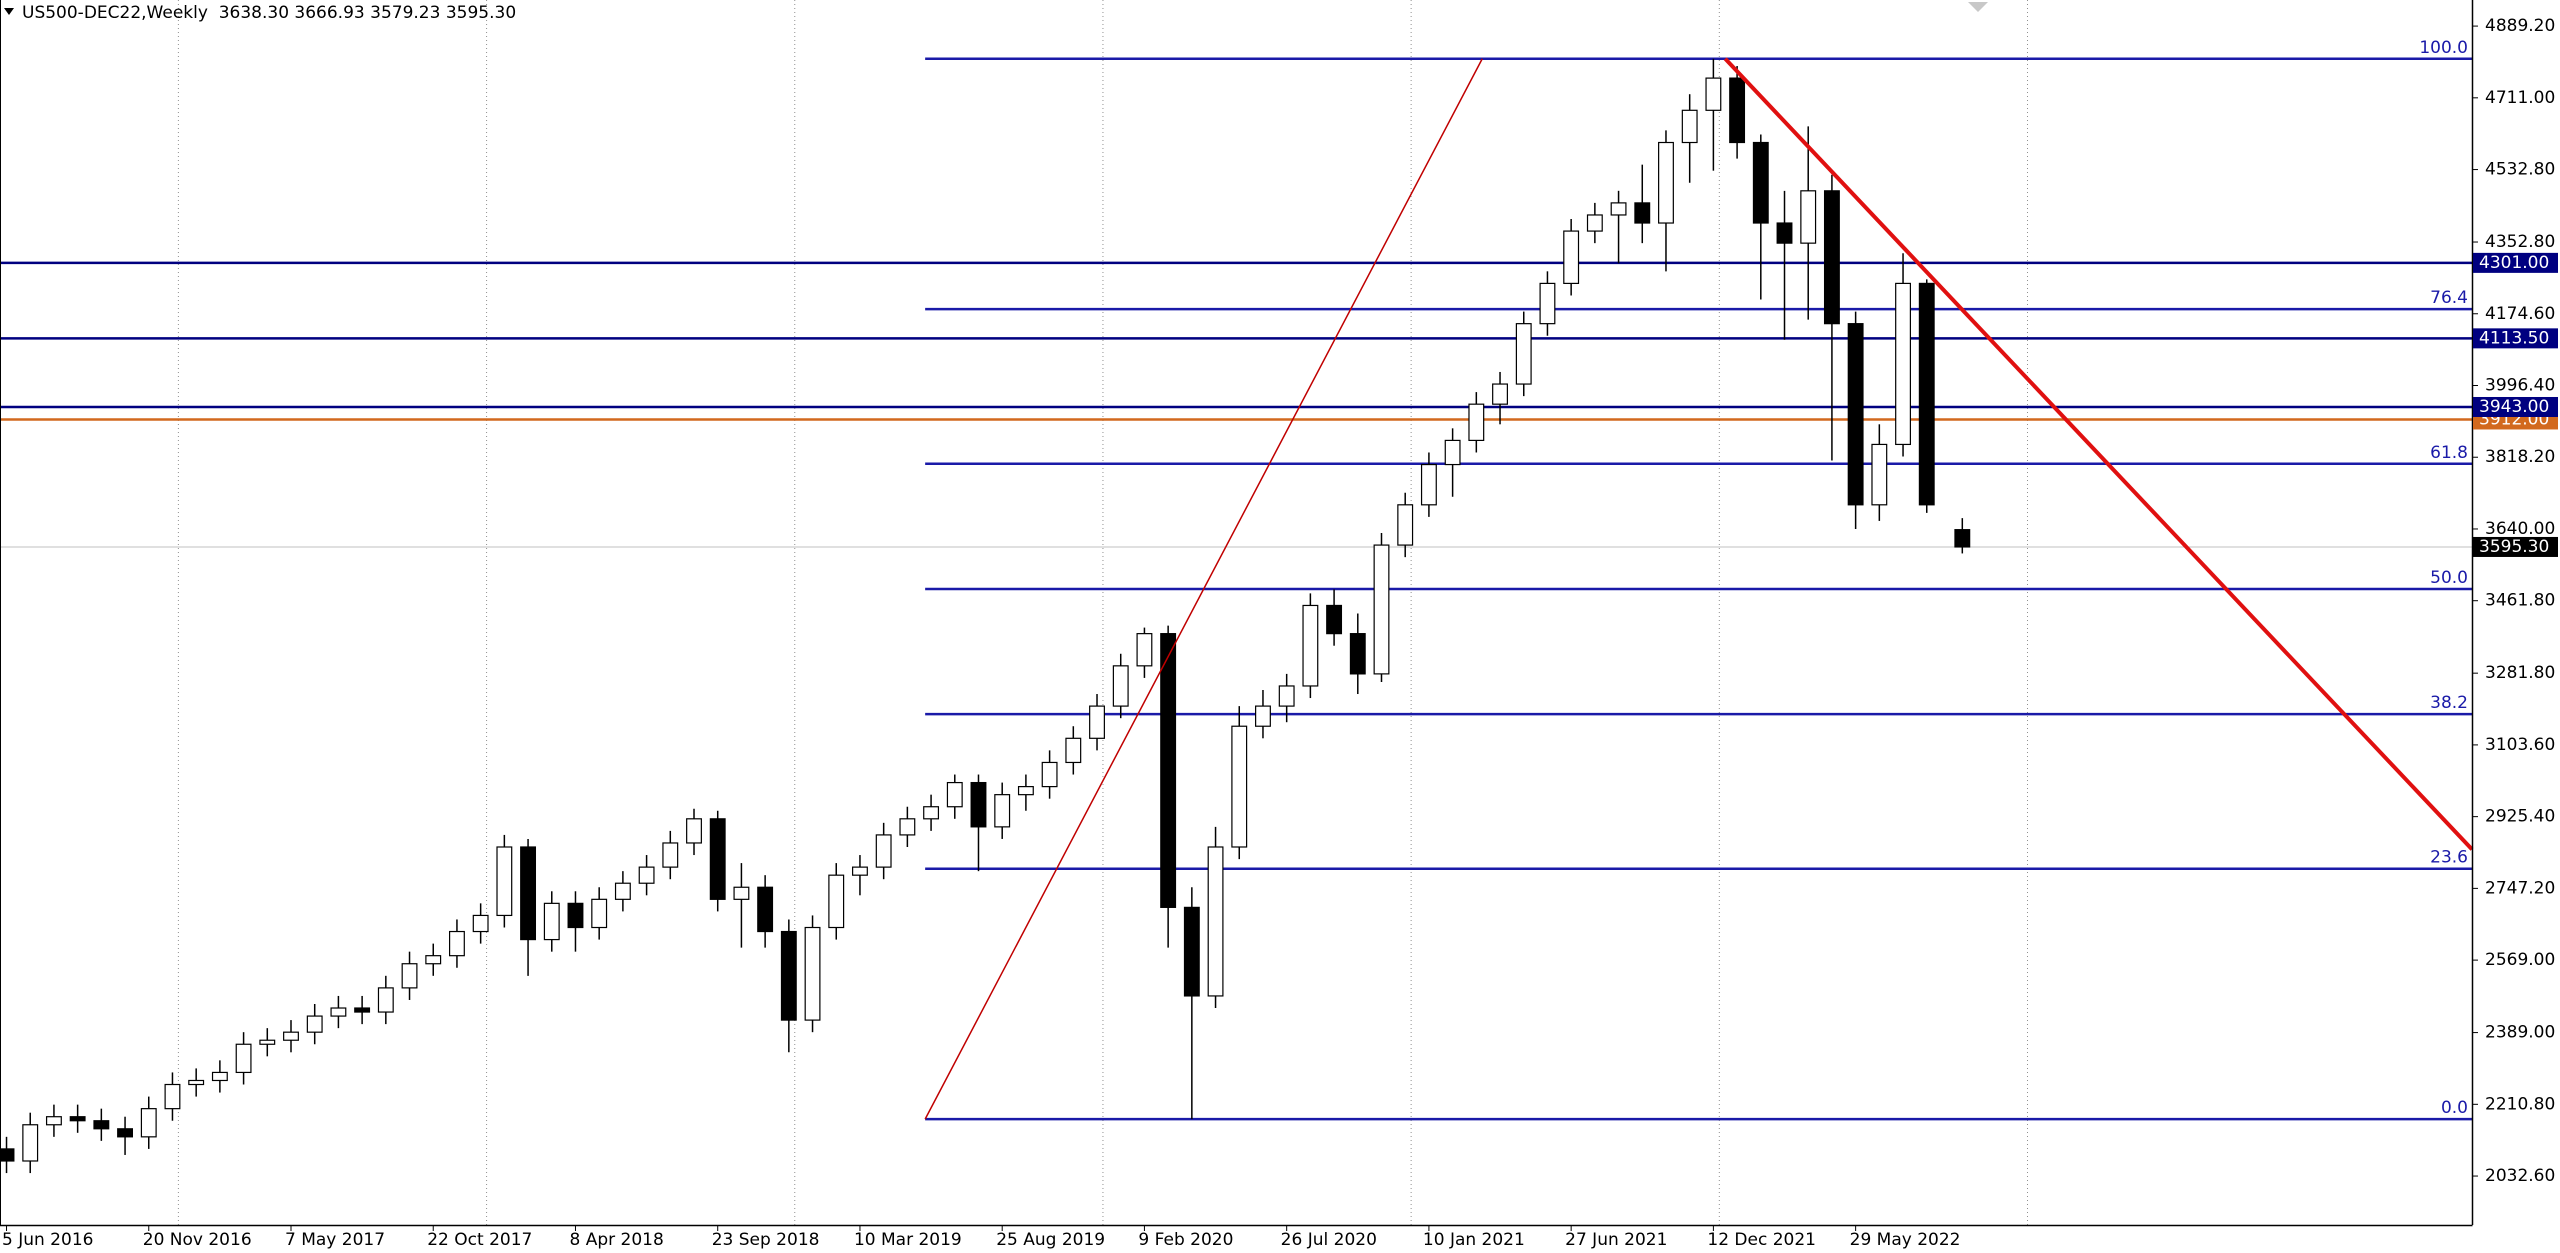 Image resolution: width=2560 pixels, height=1253 pixels. I want to click on level-label: 4301.00, so click(2514, 263).